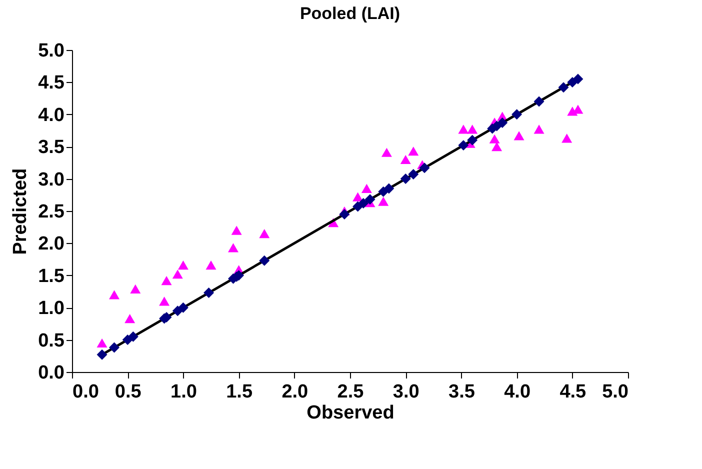  I want to click on x-tick-label: 4.5, so click(573, 392).